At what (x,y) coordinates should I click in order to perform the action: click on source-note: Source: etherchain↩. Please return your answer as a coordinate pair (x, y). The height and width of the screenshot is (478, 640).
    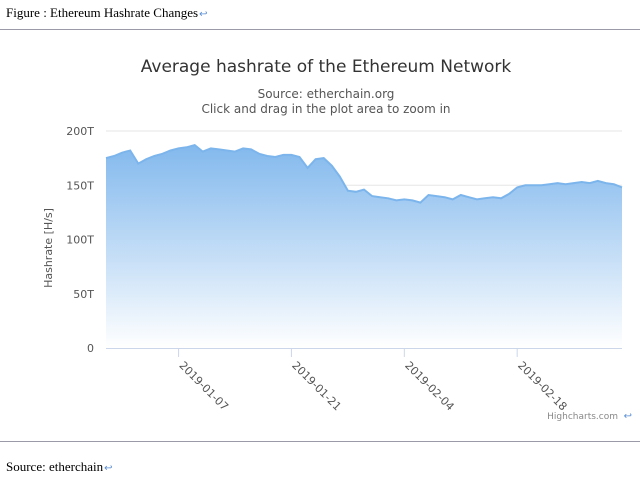
    Looking at the image, I should click on (59, 467).